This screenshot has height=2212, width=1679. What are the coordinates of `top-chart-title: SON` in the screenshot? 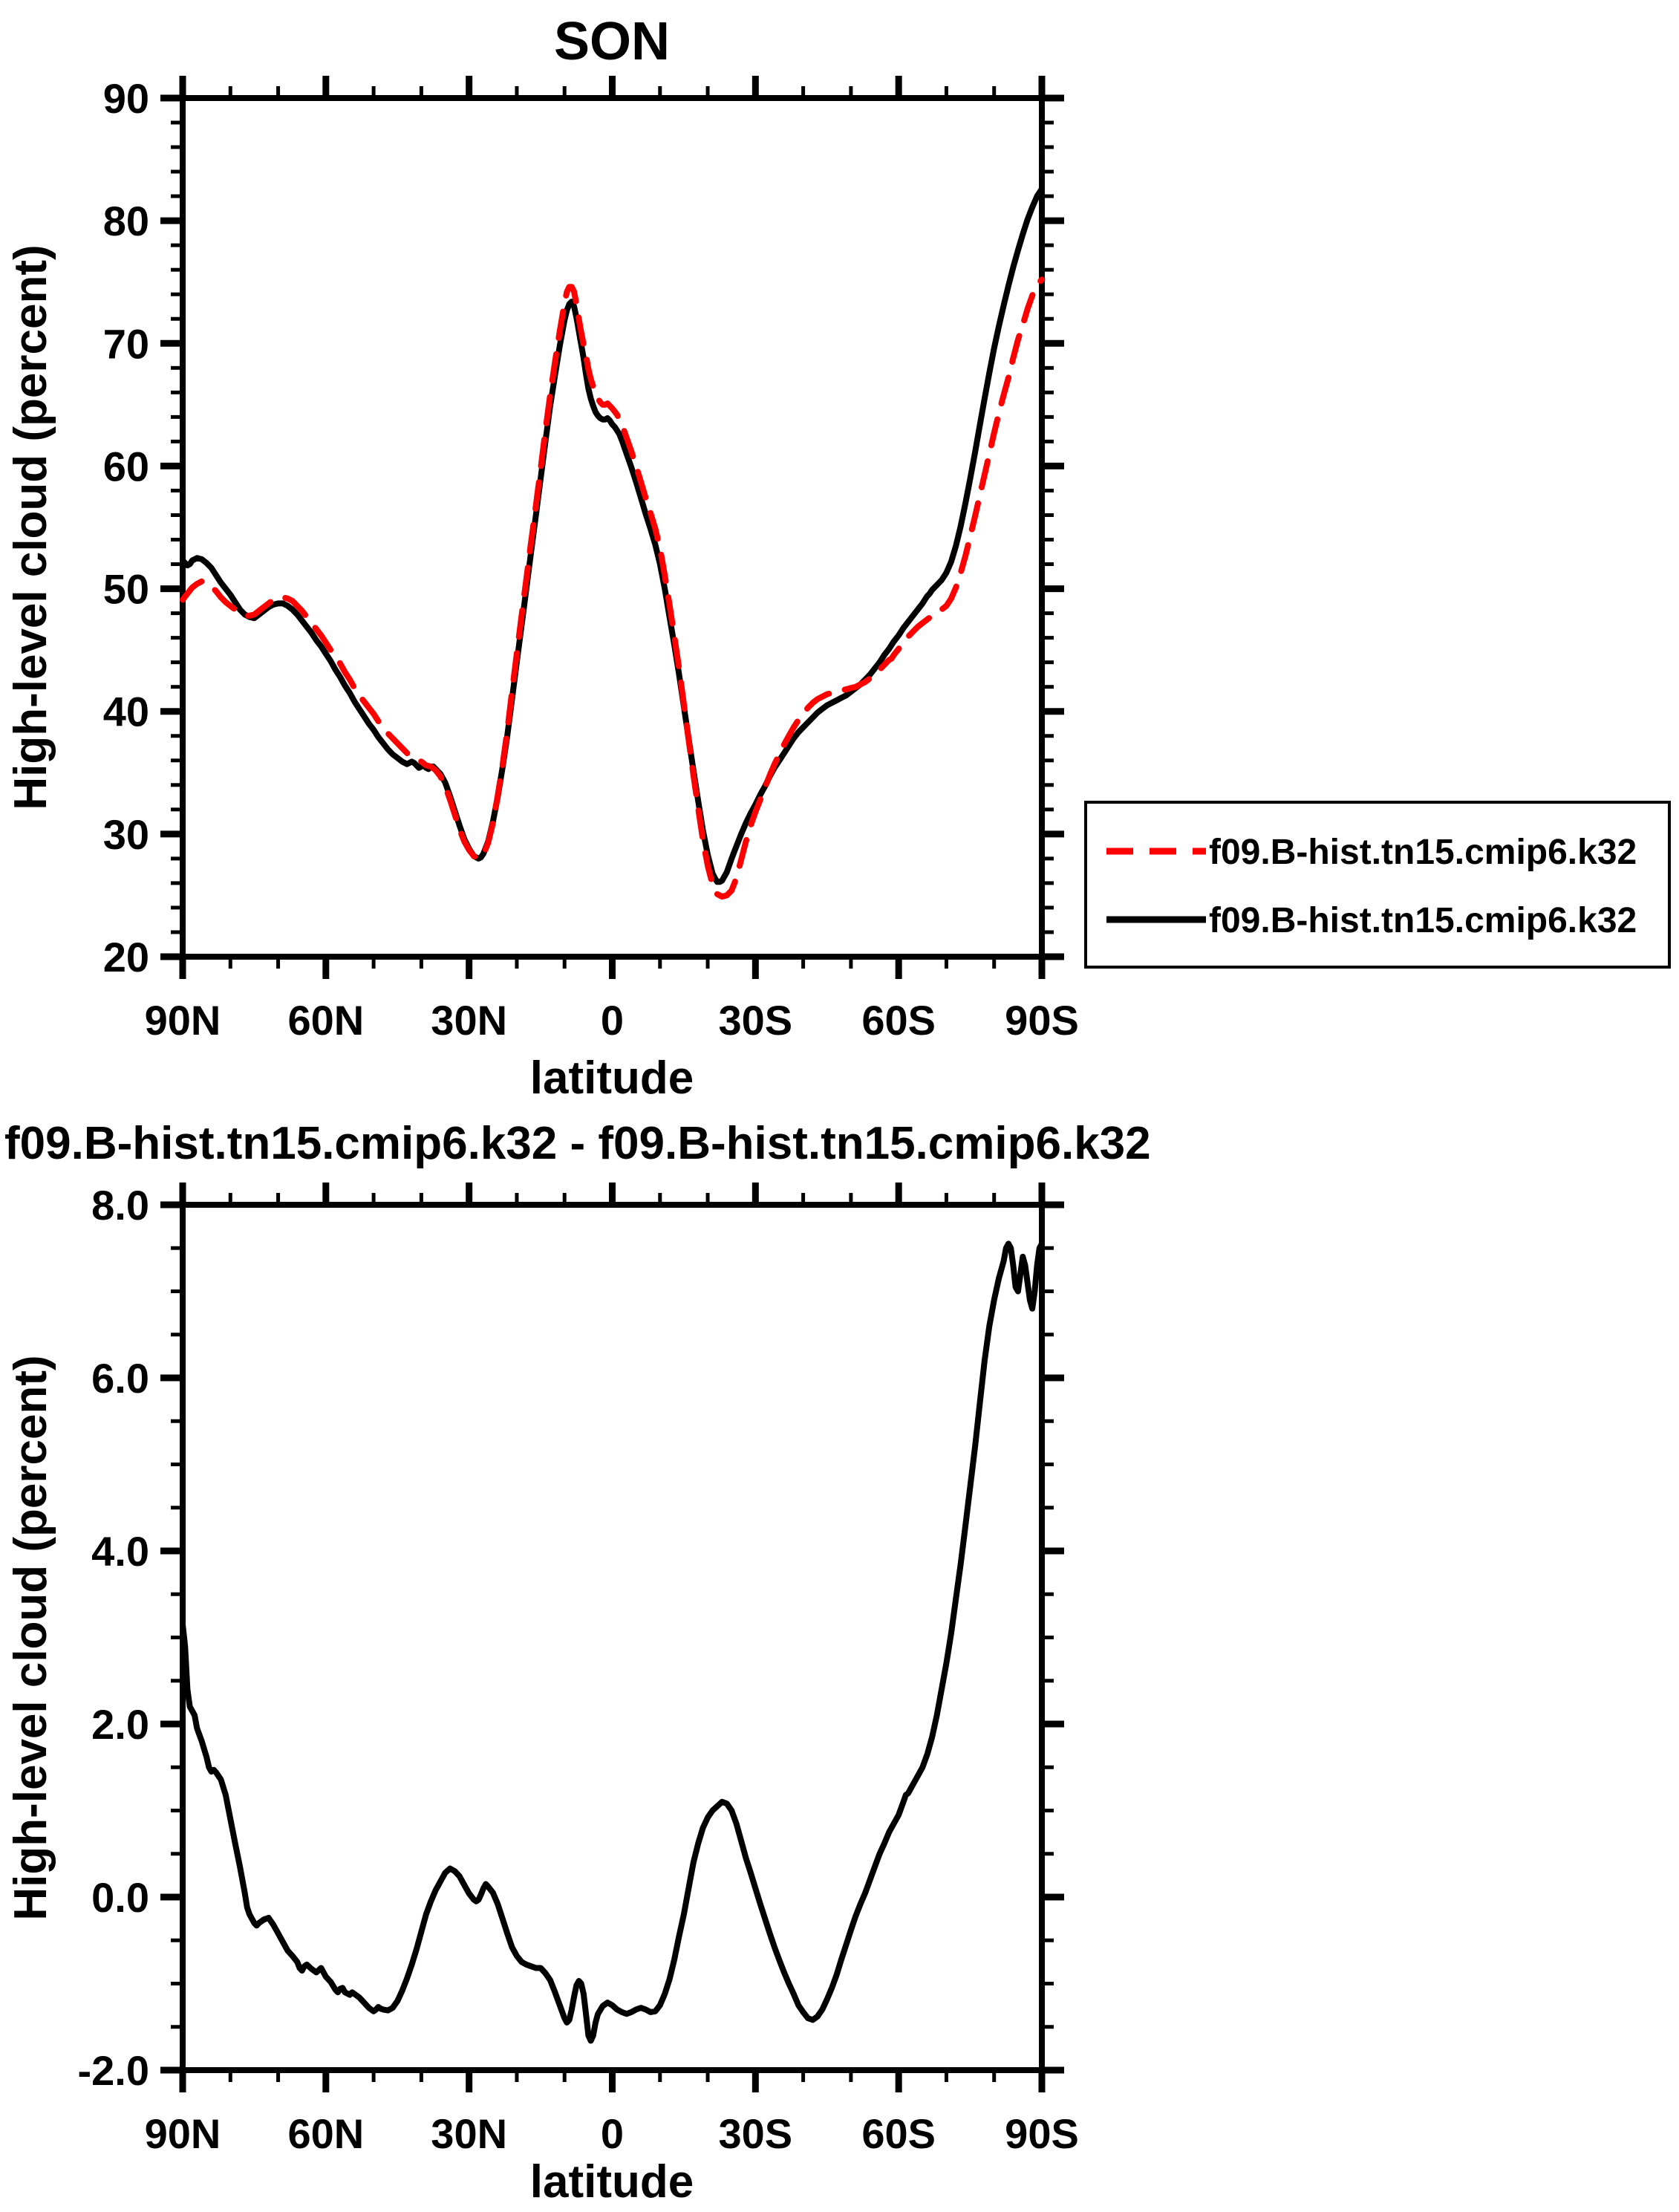 It's located at (612, 41).